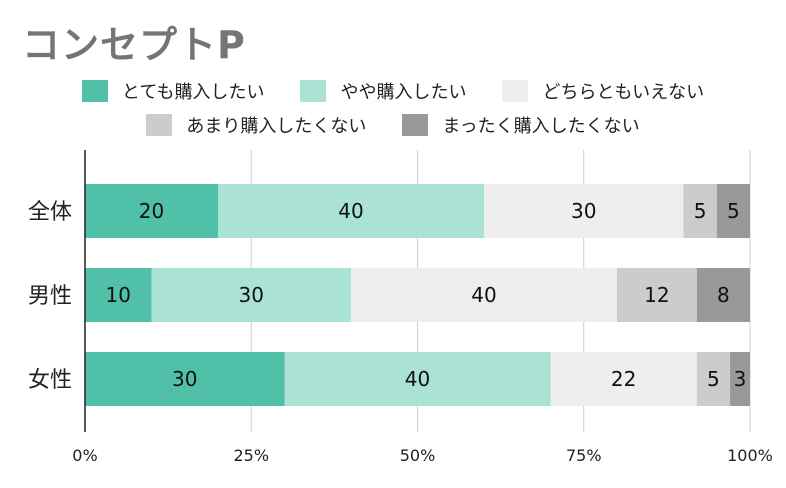  What do you see at coordinates (134, 45) in the screenshot?
I see `chart-title: コンセプトP` at bounding box center [134, 45].